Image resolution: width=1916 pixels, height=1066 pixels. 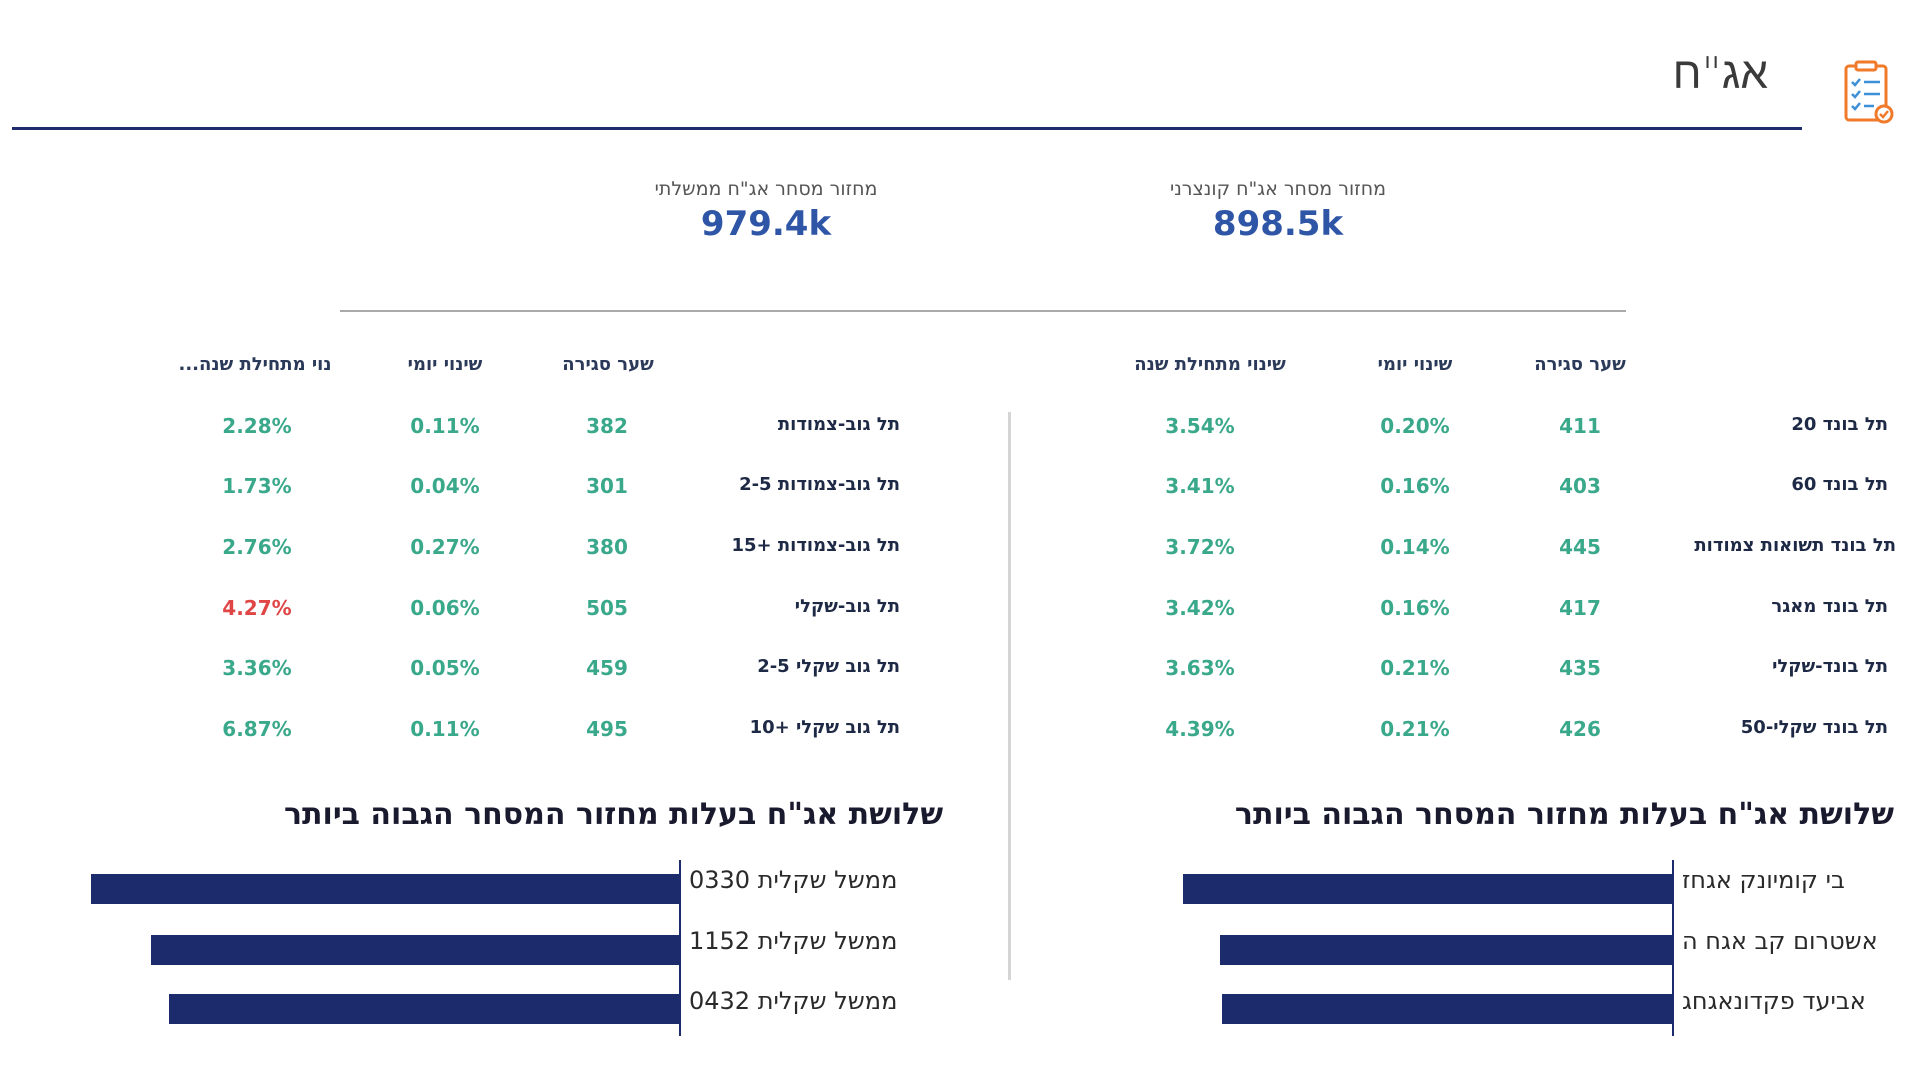 I want to click on table-row-name: תל בונד מאגר, so click(x=1829, y=606).